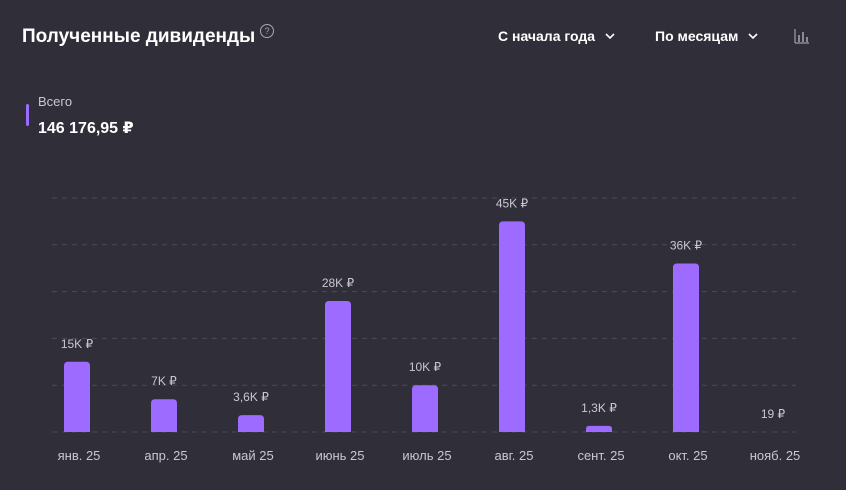 Image resolution: width=846 pixels, height=490 pixels. What do you see at coordinates (512, 203) in the screenshot?
I see `bar-value-label: 45K ₽` at bounding box center [512, 203].